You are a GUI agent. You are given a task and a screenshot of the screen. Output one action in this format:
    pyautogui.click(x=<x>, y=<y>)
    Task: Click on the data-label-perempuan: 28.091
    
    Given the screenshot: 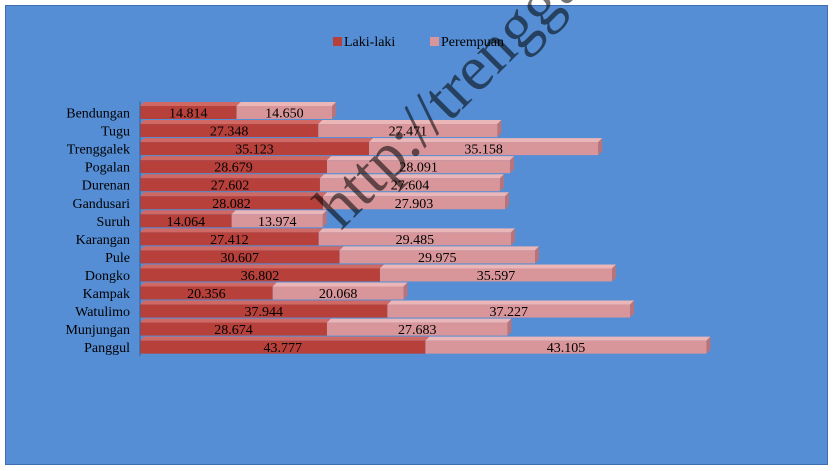 What is the action you would take?
    pyautogui.click(x=418, y=168)
    